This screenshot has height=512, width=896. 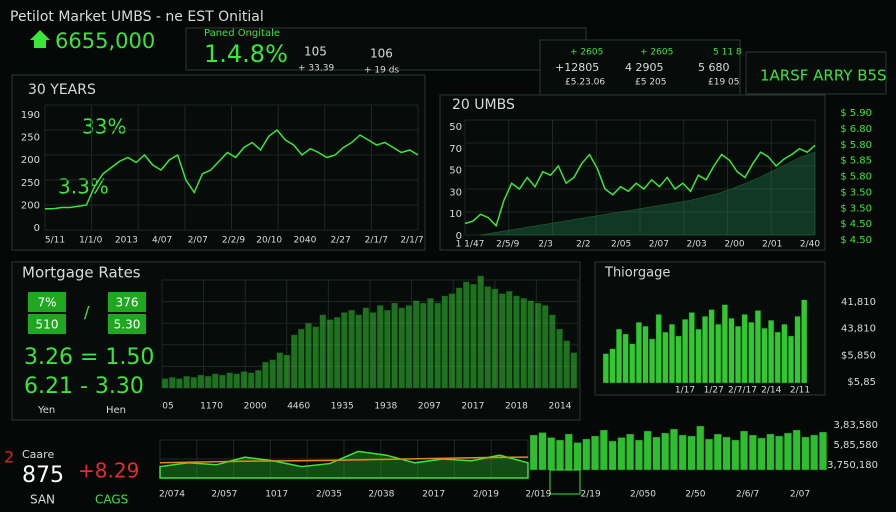 What do you see at coordinates (470, 245) in the screenshot?
I see `axis-label: 1 1/47` at bounding box center [470, 245].